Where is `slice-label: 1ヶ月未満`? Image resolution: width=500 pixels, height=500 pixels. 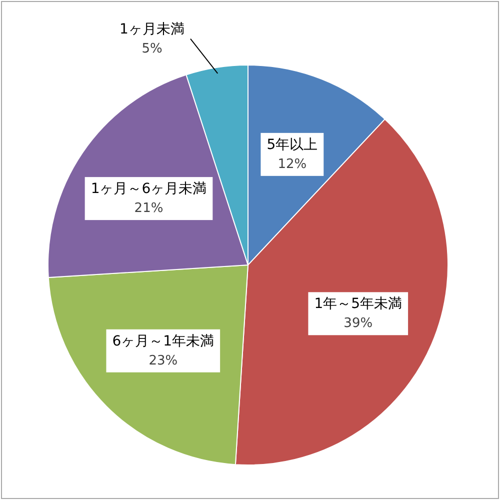
slice-label: 1ヶ月未満 is located at coordinates (152, 29).